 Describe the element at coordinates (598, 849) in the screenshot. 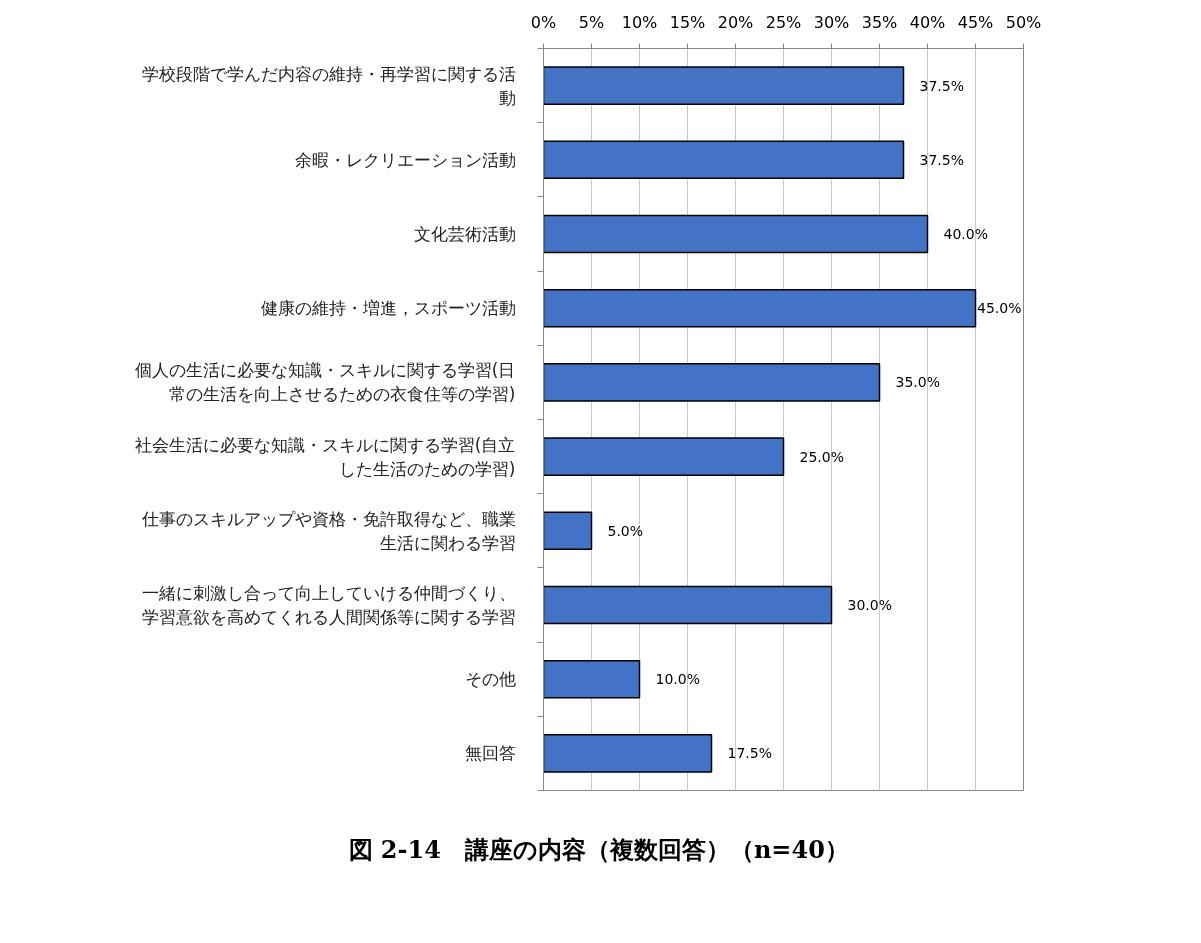

I see `text: 図 2-14 講座の内容（複数回答）（n=40）` at that location.